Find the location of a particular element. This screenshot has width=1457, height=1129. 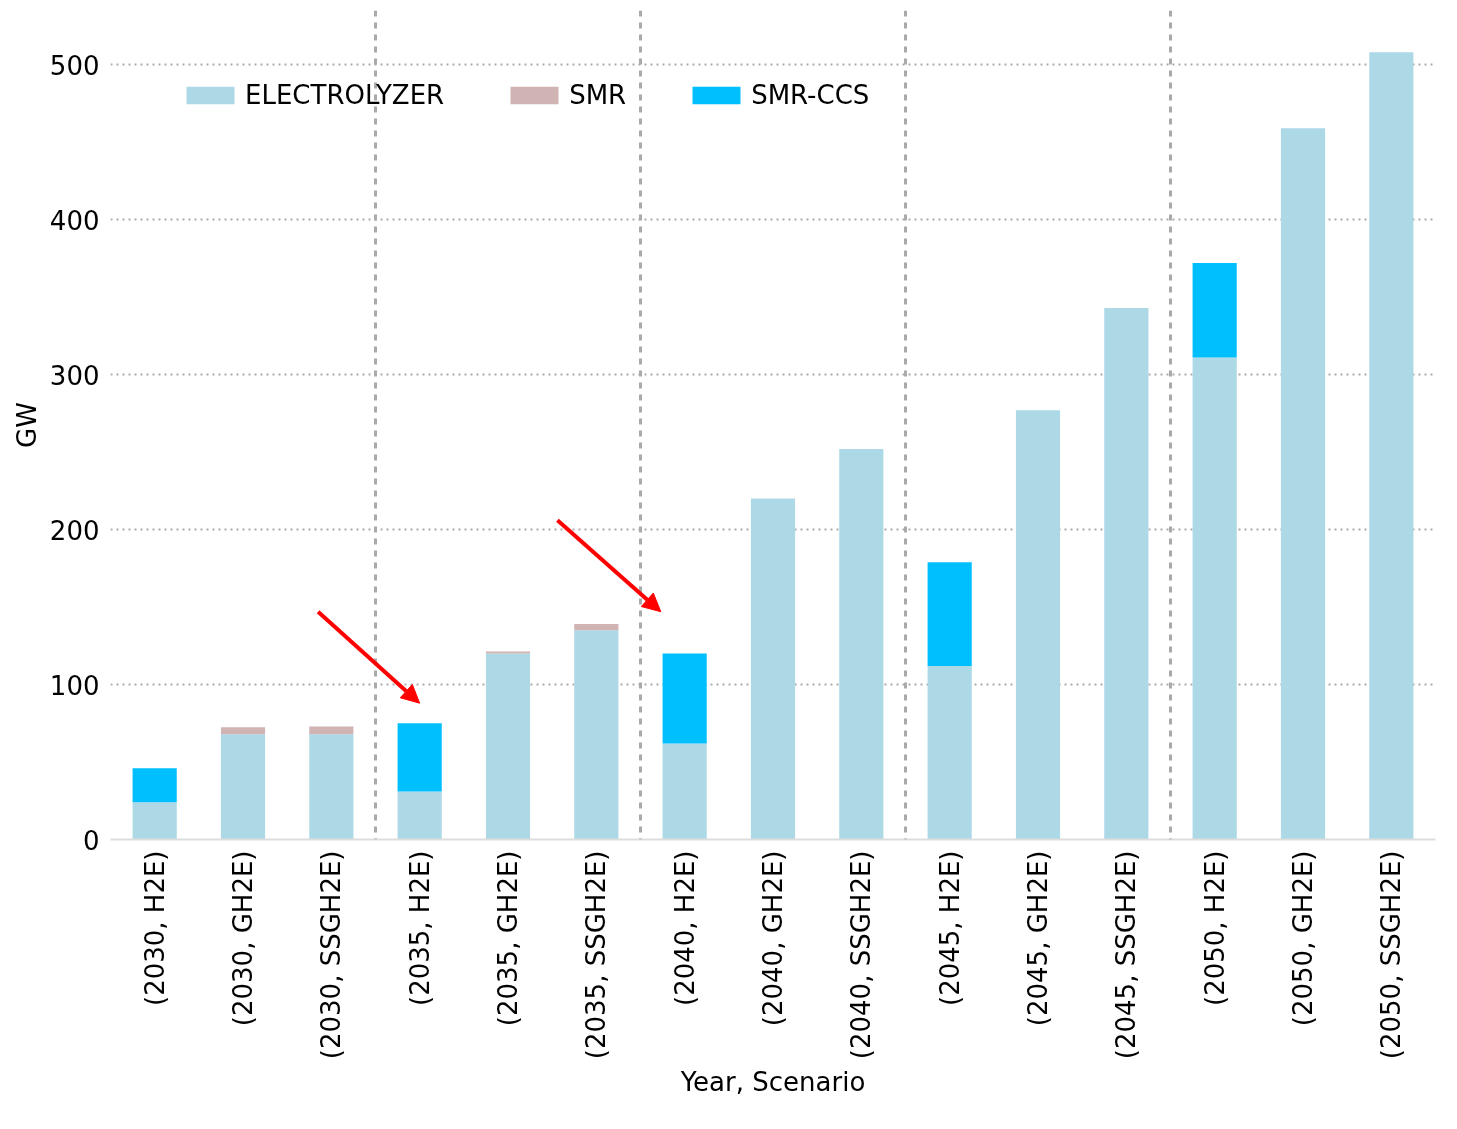

x-tick-label: (2035, GH2E) is located at coordinates (508, 938).